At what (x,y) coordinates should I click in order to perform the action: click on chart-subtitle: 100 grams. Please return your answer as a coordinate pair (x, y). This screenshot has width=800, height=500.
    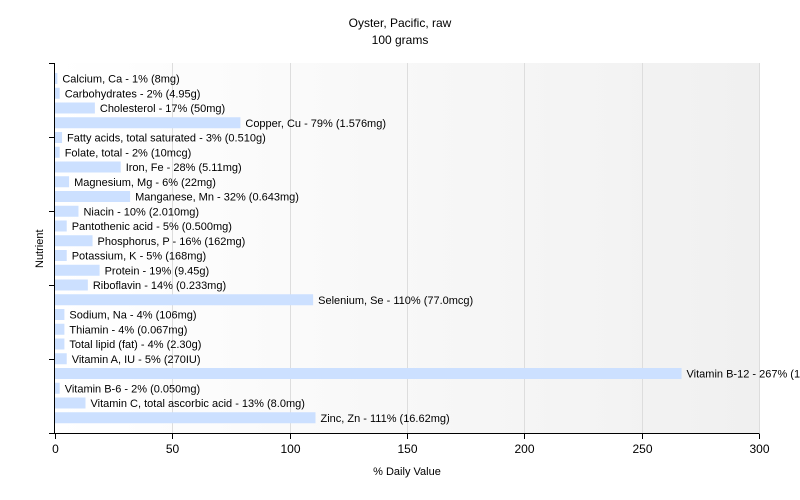
    Looking at the image, I should click on (400, 40).